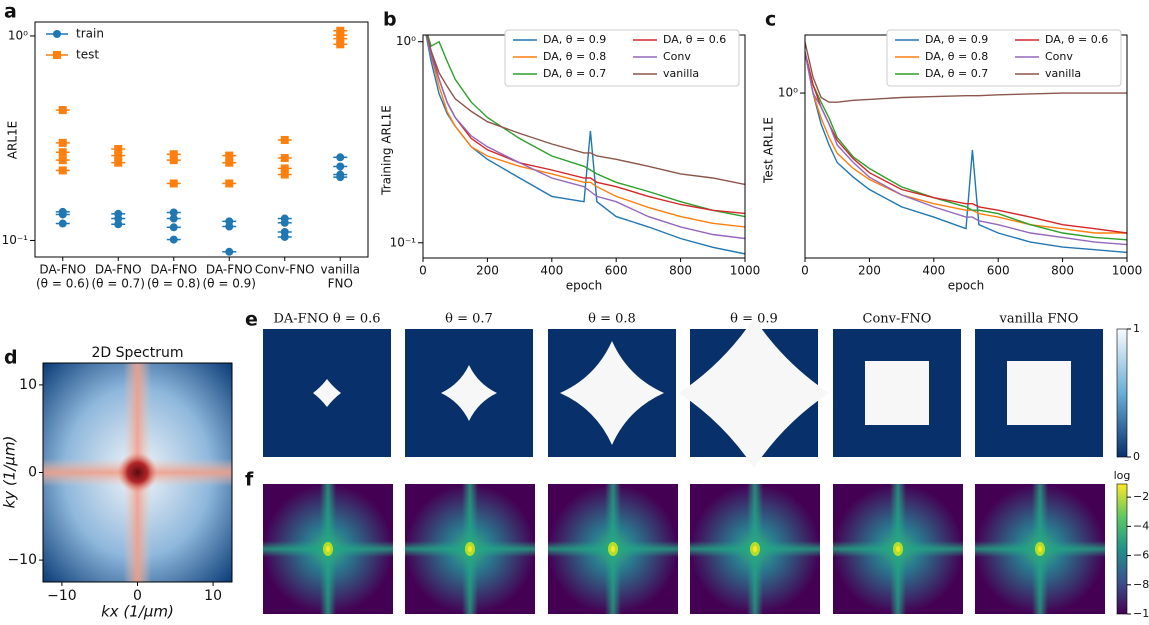 The height and width of the screenshot is (625, 1149). I want to click on colorbar-tick-label: 0, so click(1136, 456).